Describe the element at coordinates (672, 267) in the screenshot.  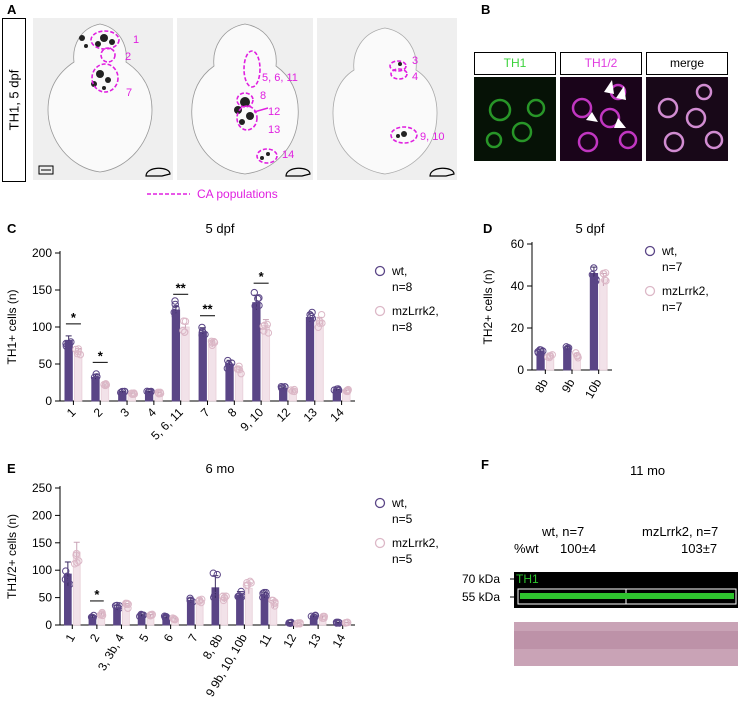
I see `legend-label: n=7` at that location.